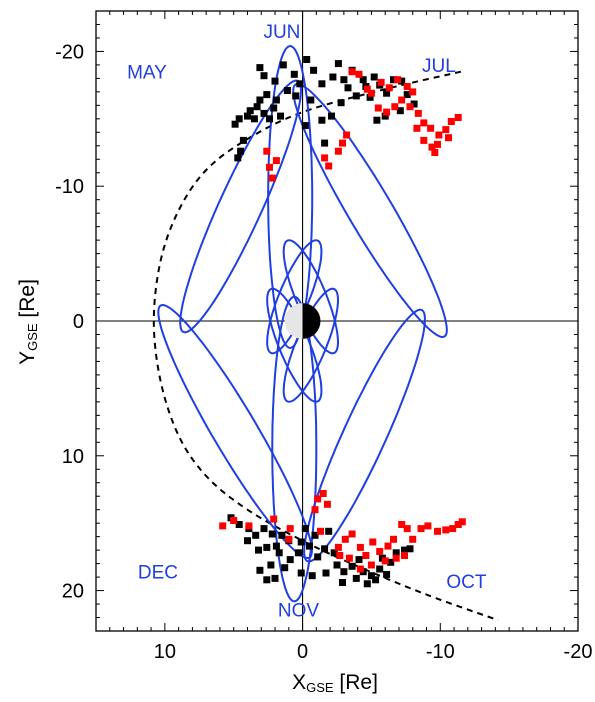  What do you see at coordinates (293, 321) in the screenshot?
I see `earth-day-side` at bounding box center [293, 321].